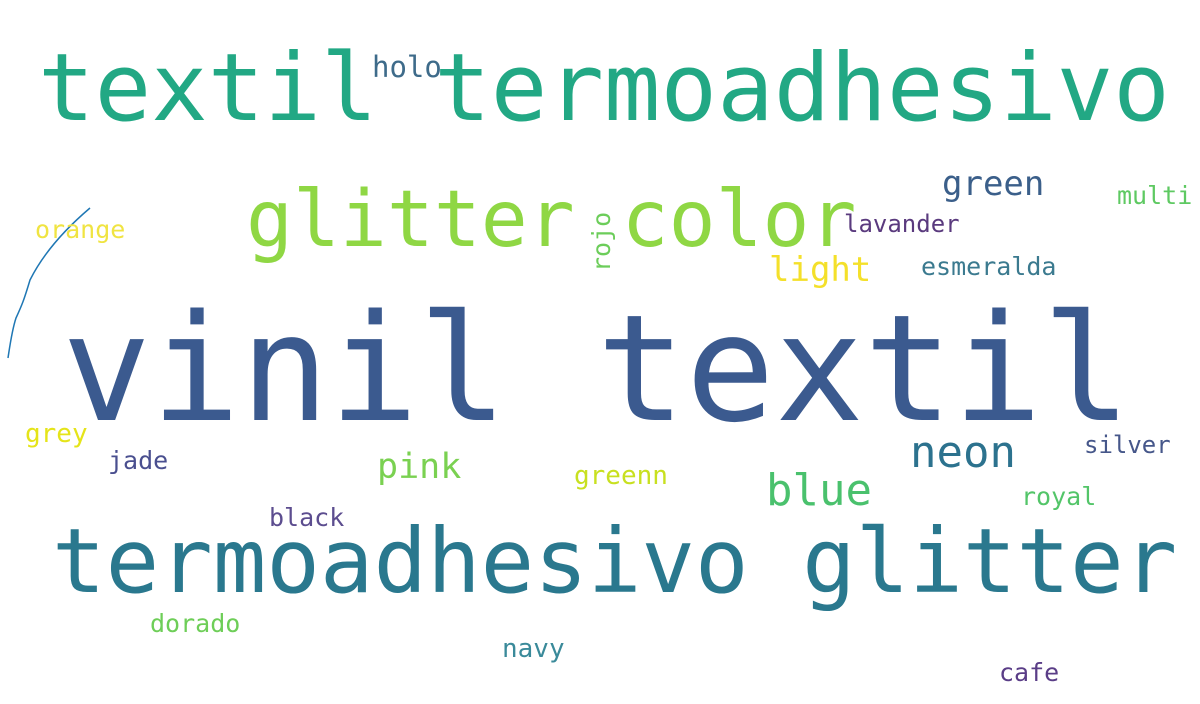 The width and height of the screenshot is (1200, 704). Describe the element at coordinates (601, 242) in the screenshot. I see `word: rojo` at that location.